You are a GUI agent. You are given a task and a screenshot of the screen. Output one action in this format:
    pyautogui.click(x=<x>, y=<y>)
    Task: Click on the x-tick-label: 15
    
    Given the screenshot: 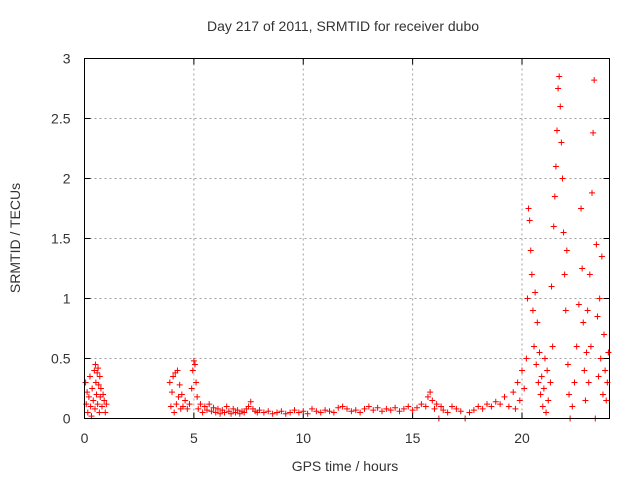 What is the action you would take?
    pyautogui.click(x=413, y=438)
    